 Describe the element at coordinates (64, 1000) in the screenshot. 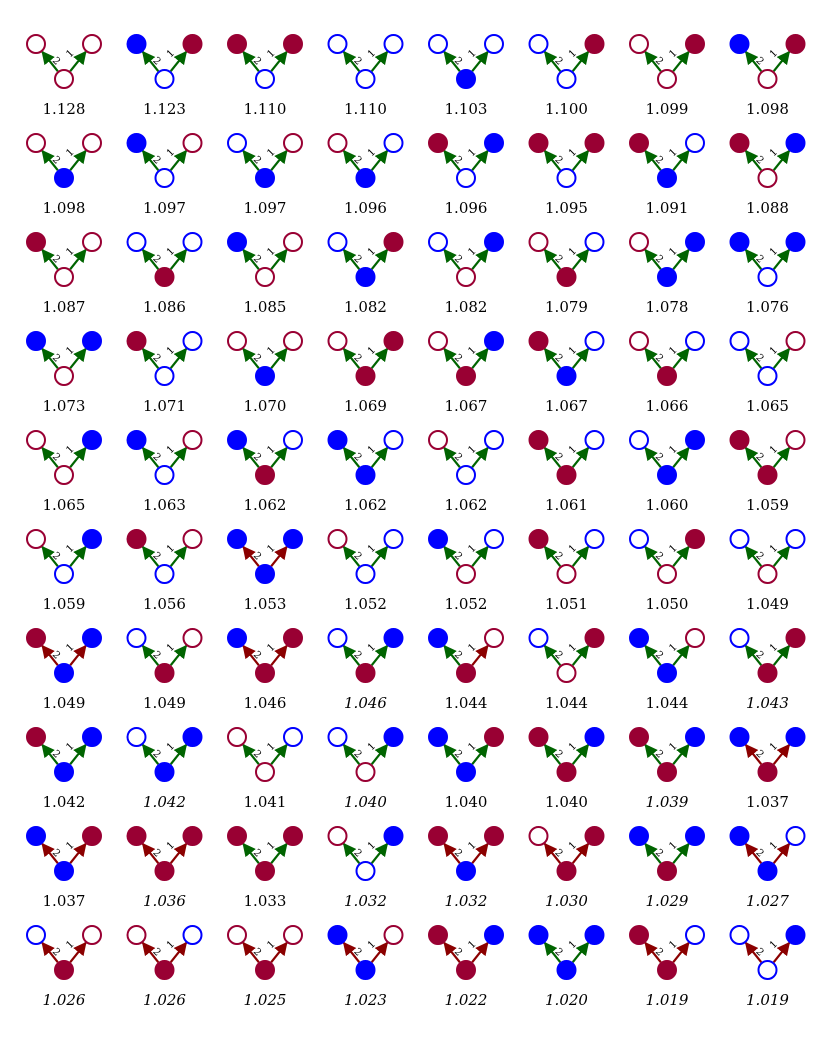

I see `motif-value-label: 1.026` at that location.